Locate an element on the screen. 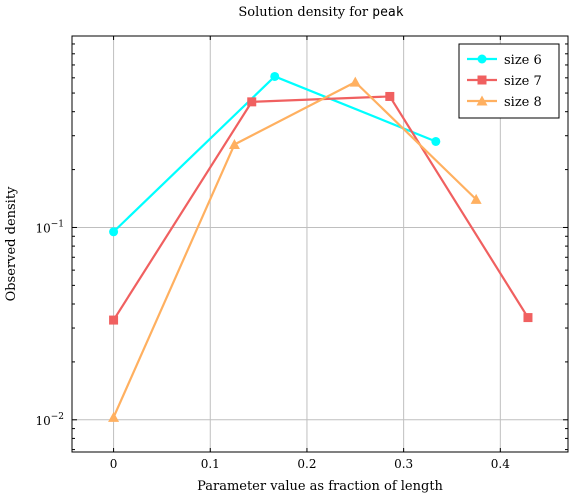 This screenshot has width=570, height=499. x-tick-label: 0 is located at coordinates (114, 464).